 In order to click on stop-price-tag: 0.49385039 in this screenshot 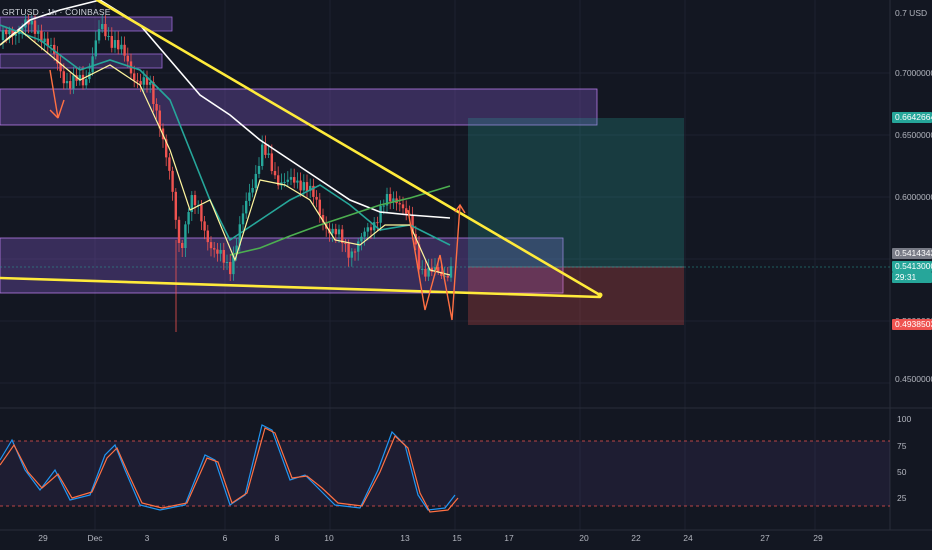, I will do `click(912, 324)`.